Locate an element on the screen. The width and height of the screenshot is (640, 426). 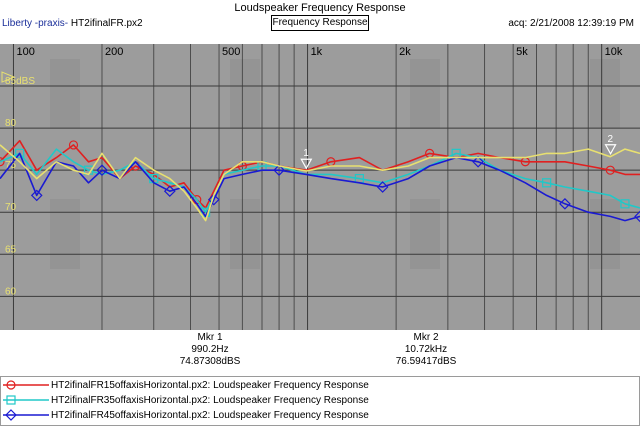
legend-swatch-circle-icon is located at coordinates (26, 385).